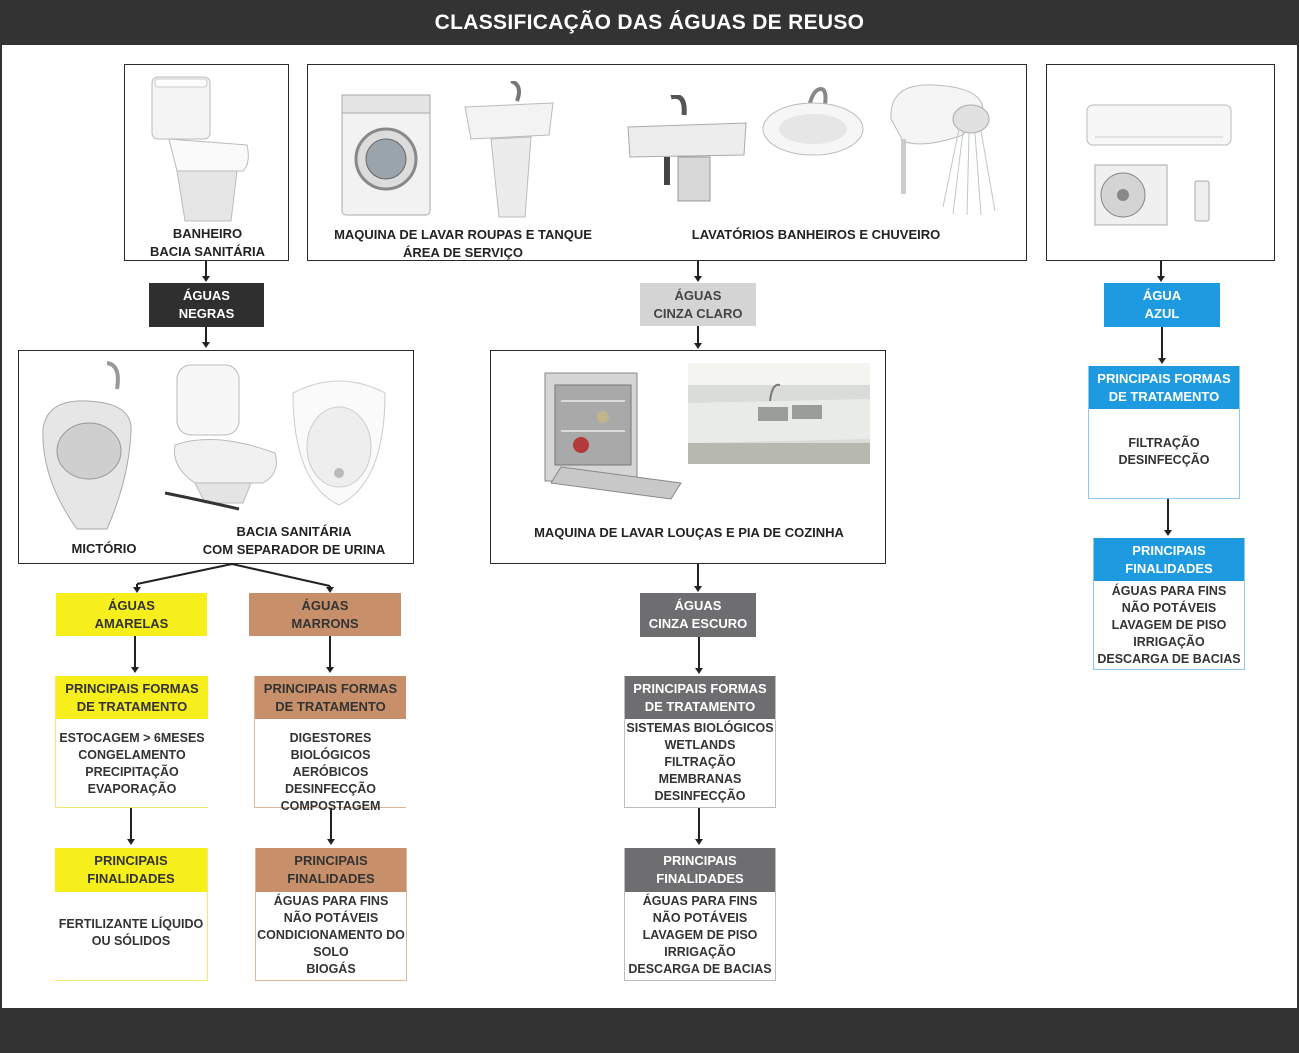 The image size is (1299, 1053). I want to click on list-item: SISTEMAS BIOLÓGICOS, so click(700, 728).